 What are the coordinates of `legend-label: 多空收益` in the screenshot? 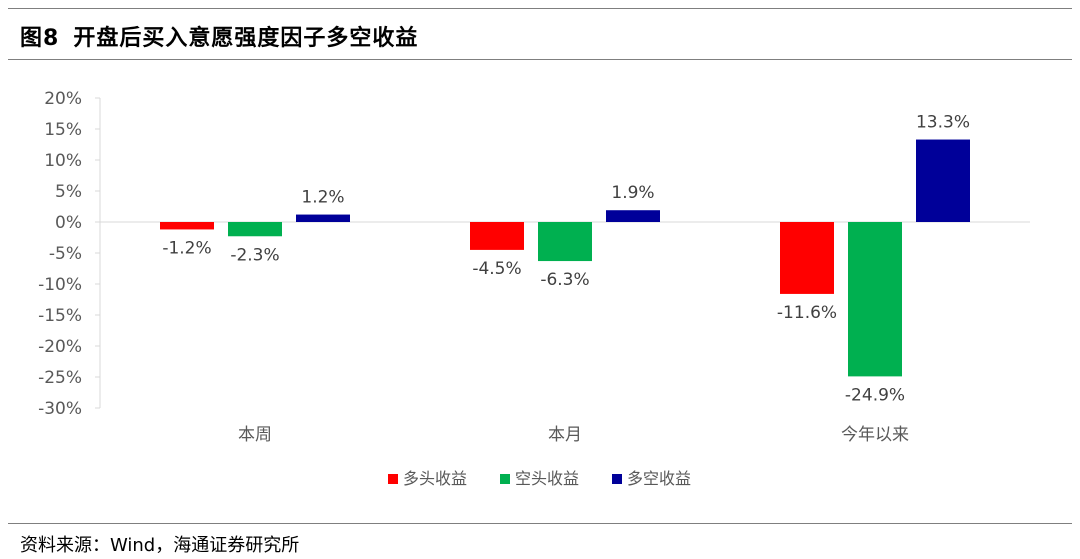 It's located at (659, 478).